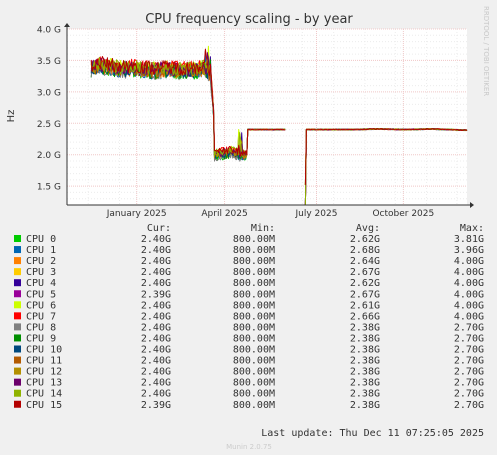 This screenshot has height=455, width=497. Describe the element at coordinates (136, 214) in the screenshot. I see `x-tick-label: January 2025` at that location.